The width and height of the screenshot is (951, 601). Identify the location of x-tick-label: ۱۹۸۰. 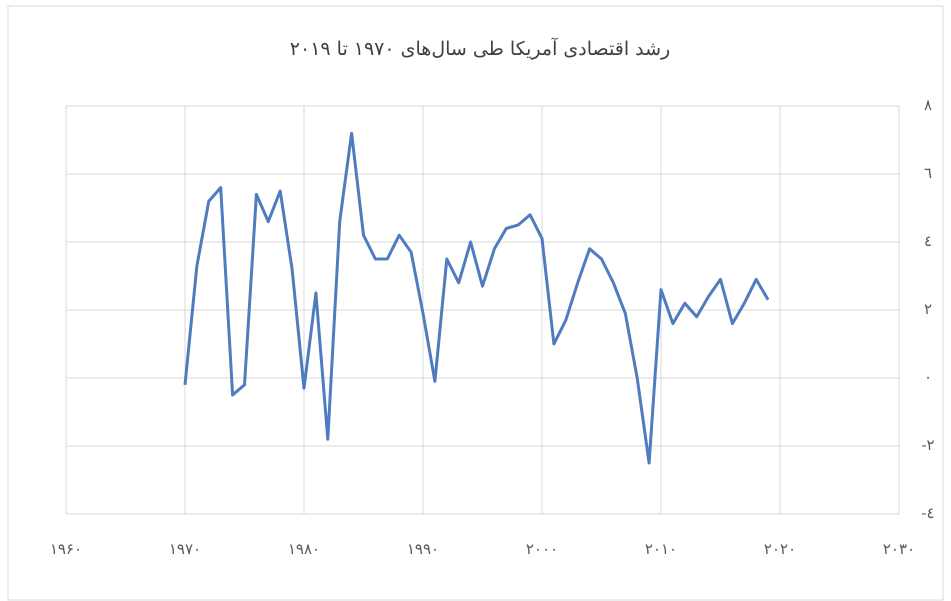
(304, 549).